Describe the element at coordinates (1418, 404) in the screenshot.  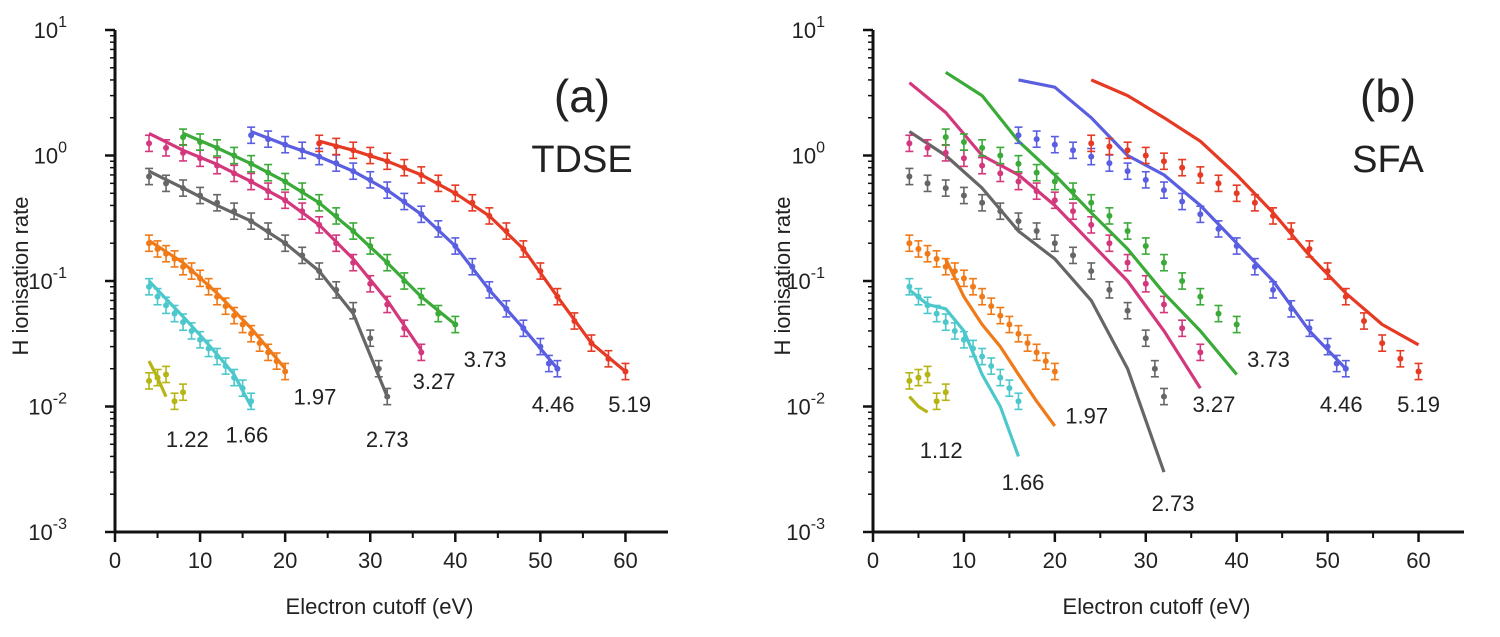
I see `curve-label: 5.19` at that location.